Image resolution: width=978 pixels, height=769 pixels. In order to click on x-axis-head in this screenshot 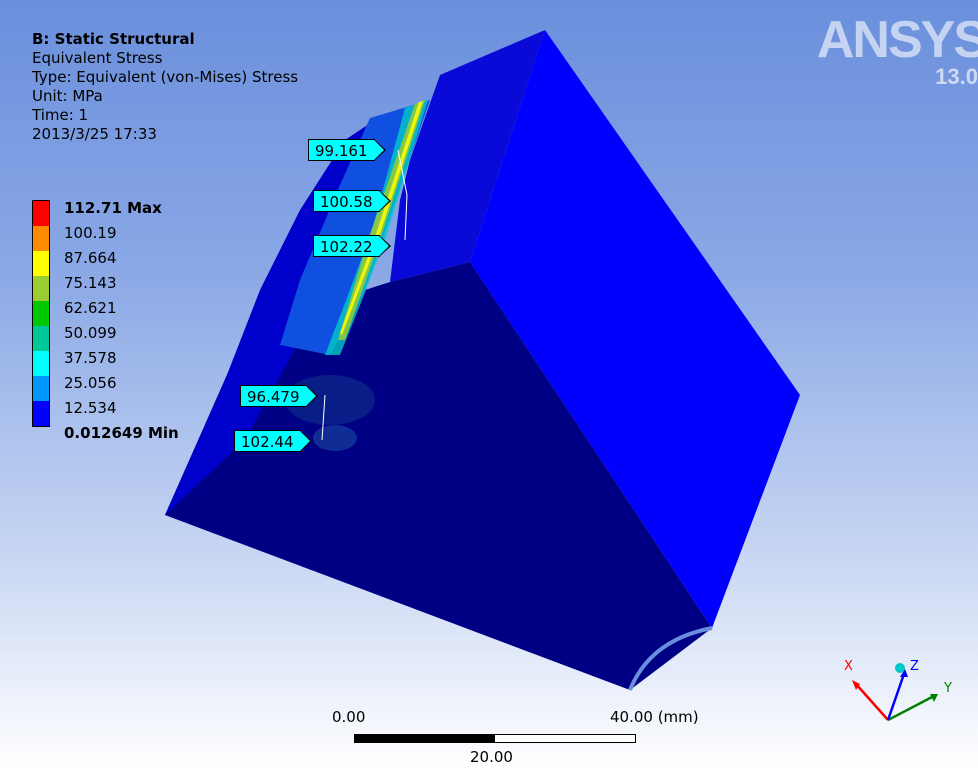, I will do `click(856, 685)`.